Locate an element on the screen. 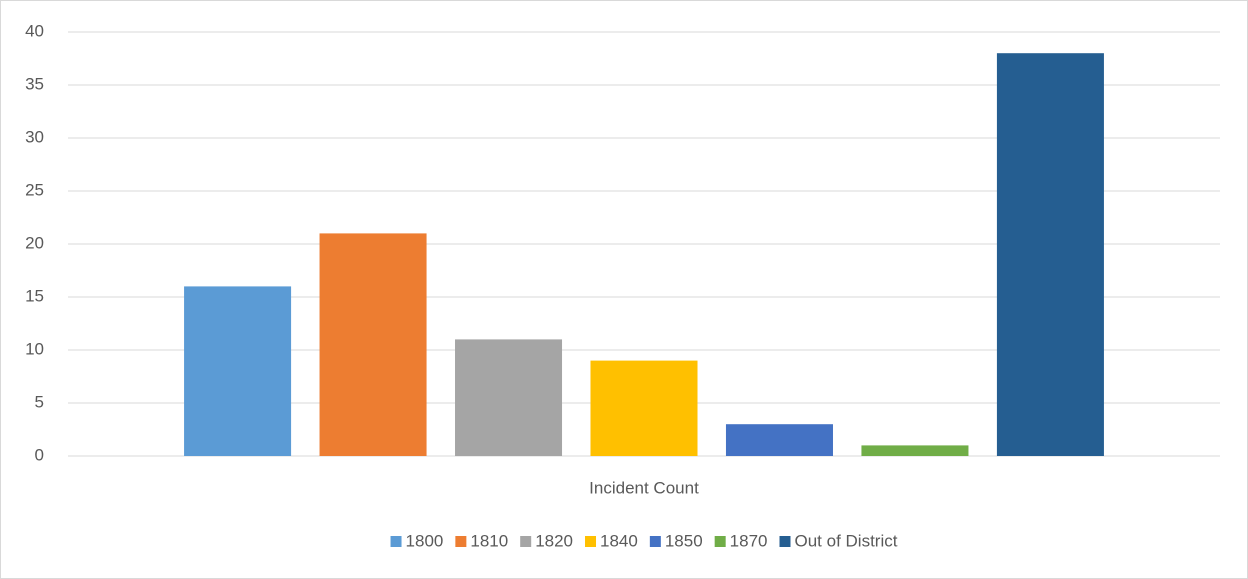  y-tick-label: 10 is located at coordinates (34, 348).